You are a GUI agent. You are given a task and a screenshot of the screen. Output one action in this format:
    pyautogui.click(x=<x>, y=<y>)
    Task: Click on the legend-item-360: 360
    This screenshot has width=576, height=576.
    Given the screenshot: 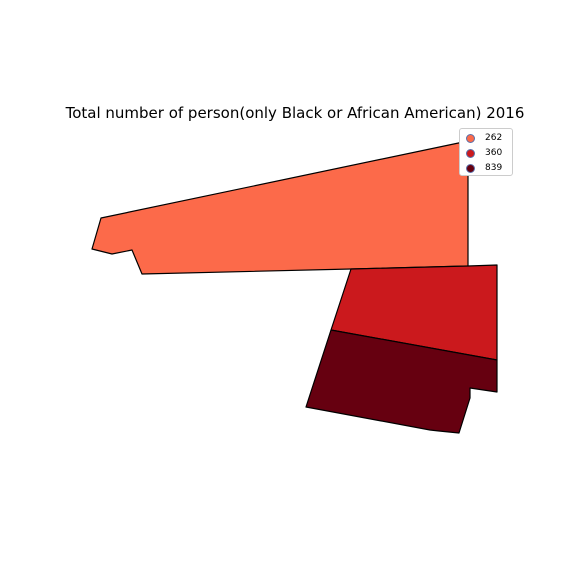 What is the action you would take?
    pyautogui.click(x=489, y=153)
    